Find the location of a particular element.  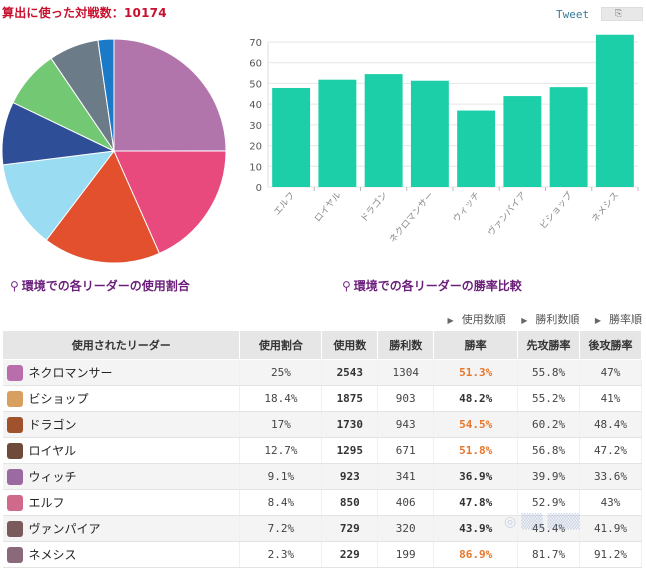

watermark-logo: ◎ ▒▒ ▒▒▒ is located at coordinates (542, 522).